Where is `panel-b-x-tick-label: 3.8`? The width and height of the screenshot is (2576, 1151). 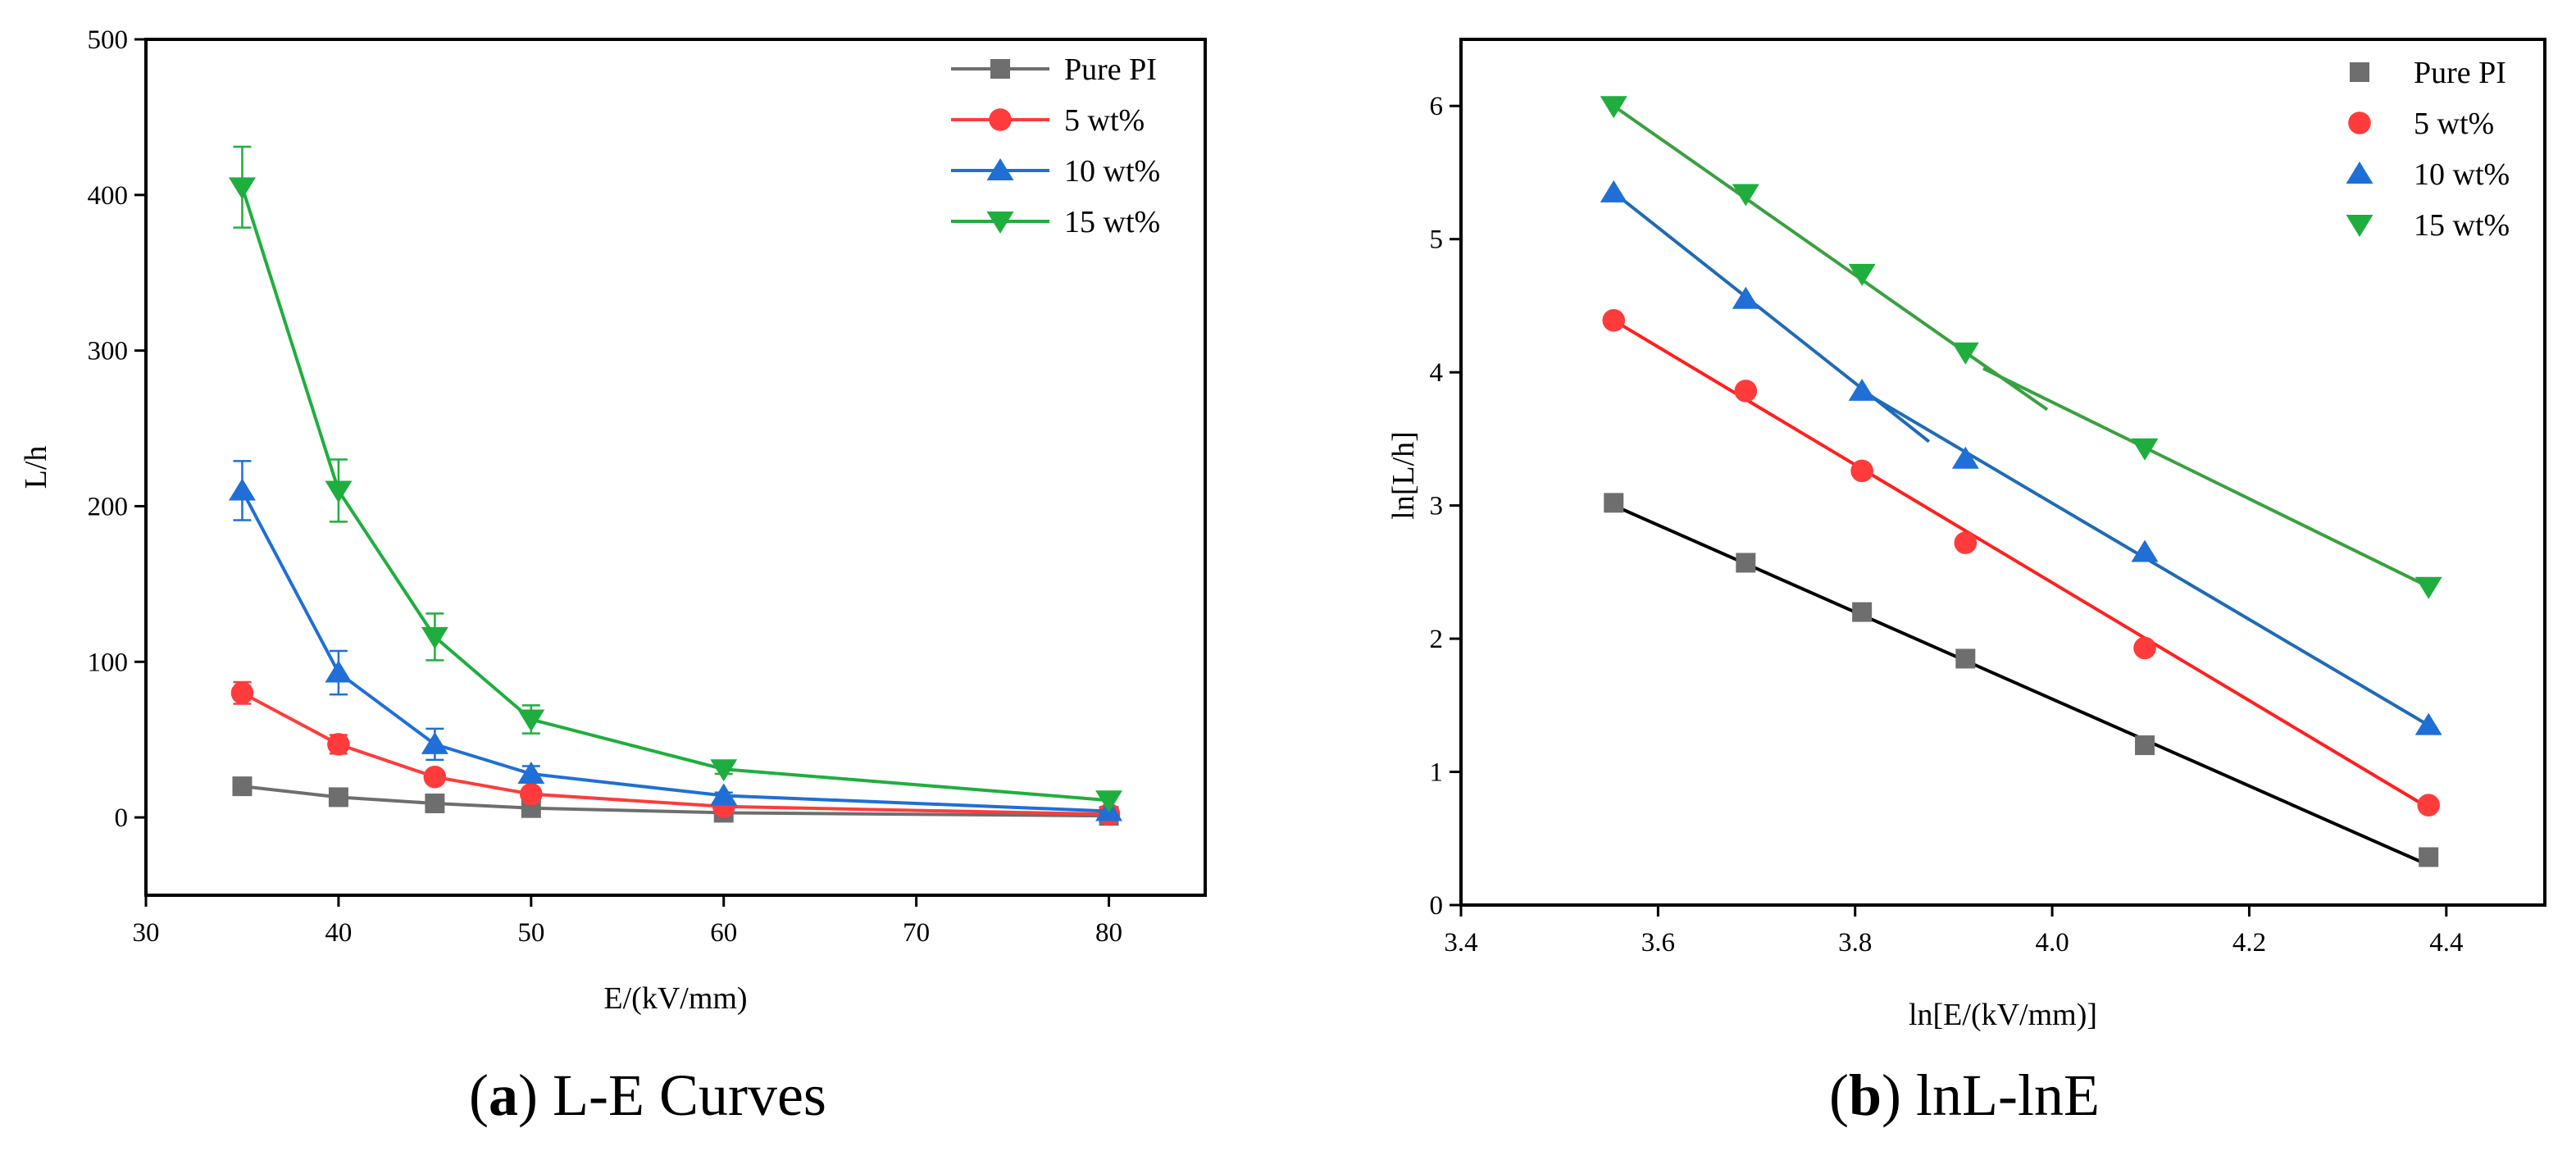
panel-b-x-tick-label: 3.8 is located at coordinates (1855, 943).